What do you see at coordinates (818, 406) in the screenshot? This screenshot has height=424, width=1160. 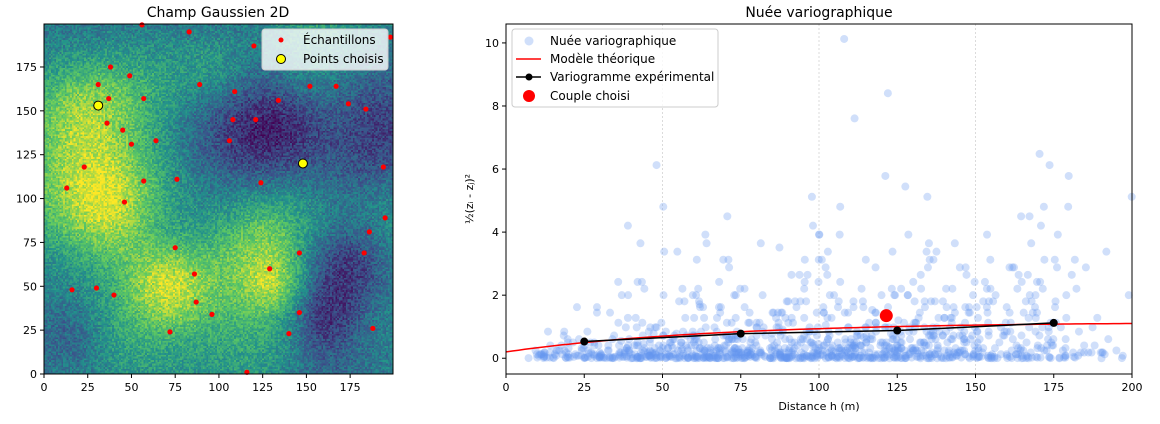 I see `x-axis-label: Distance h (m)` at bounding box center [818, 406].